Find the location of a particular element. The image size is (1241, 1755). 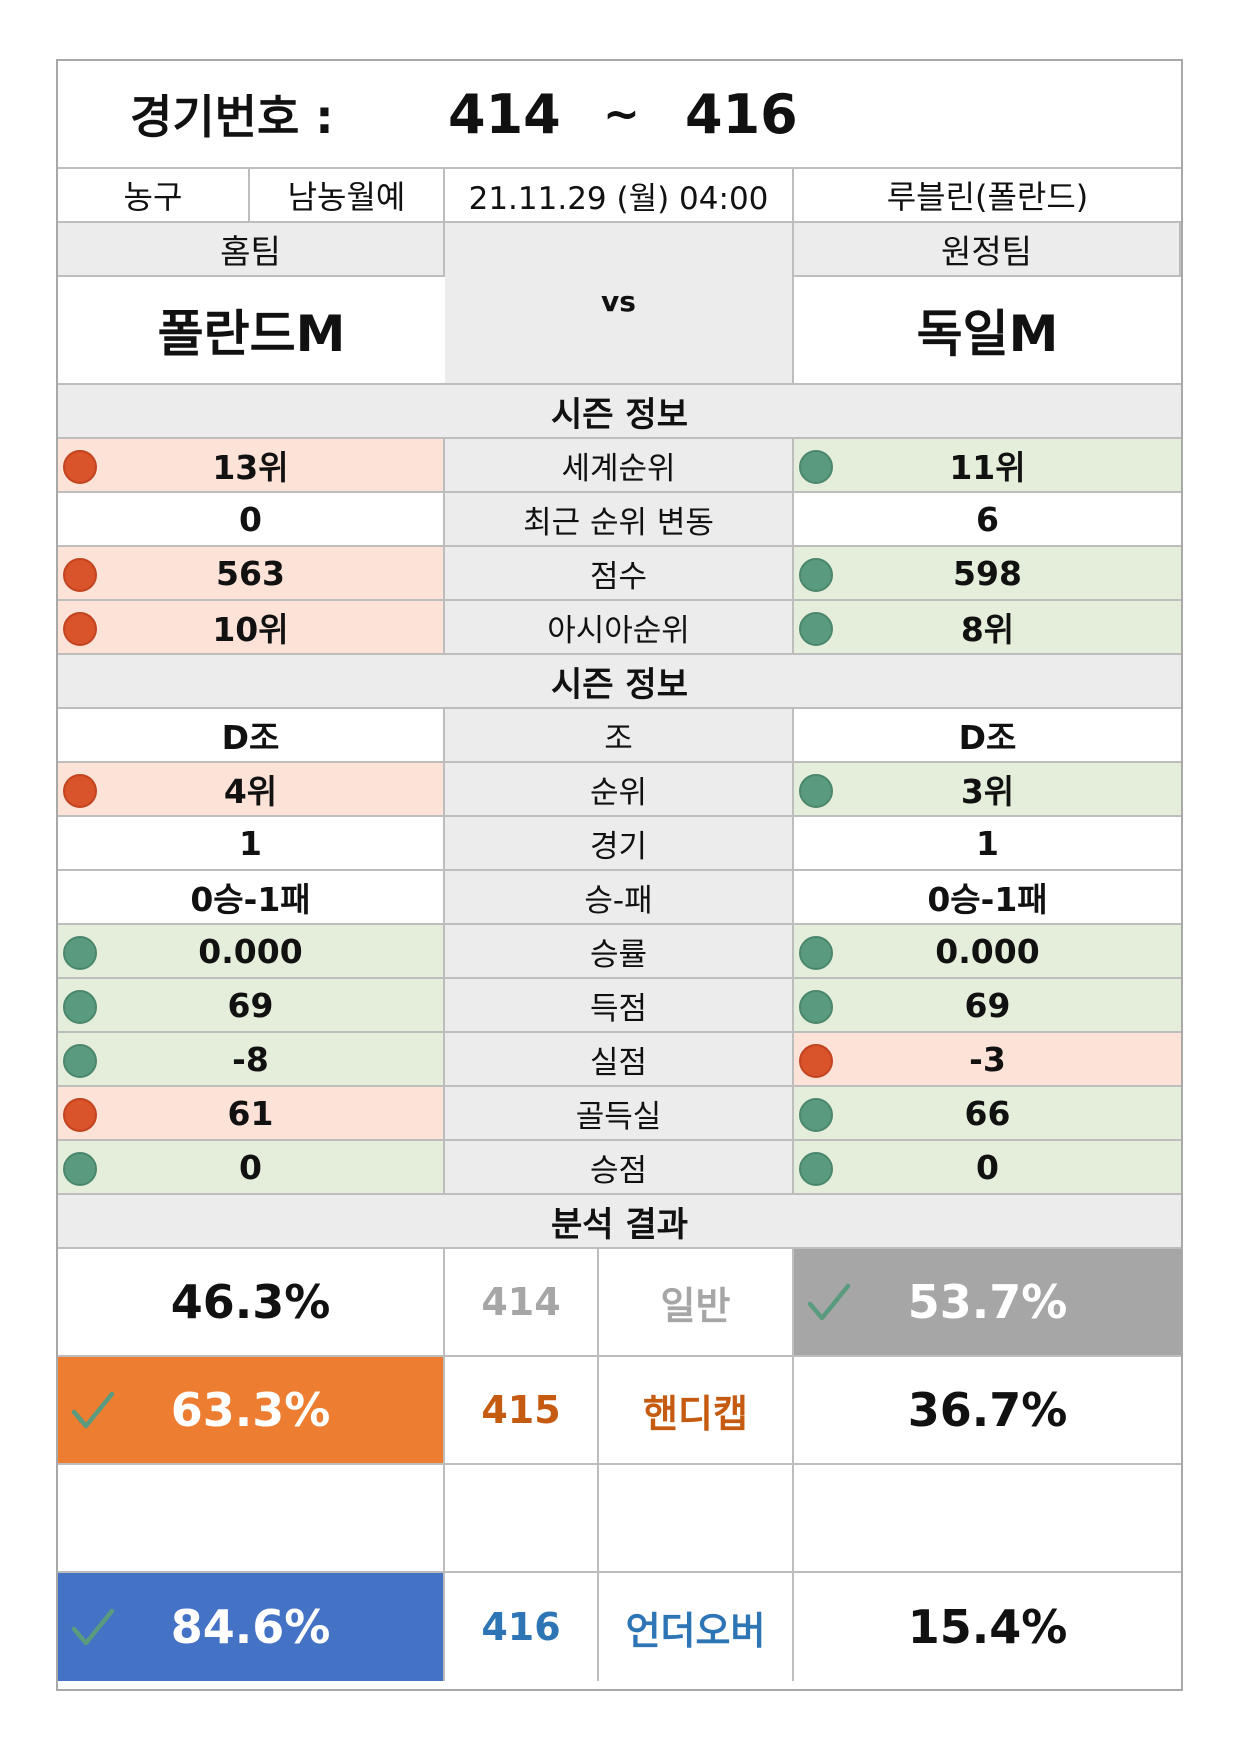

stat-row: 61 골득실 66 is located at coordinates (619, 1114).